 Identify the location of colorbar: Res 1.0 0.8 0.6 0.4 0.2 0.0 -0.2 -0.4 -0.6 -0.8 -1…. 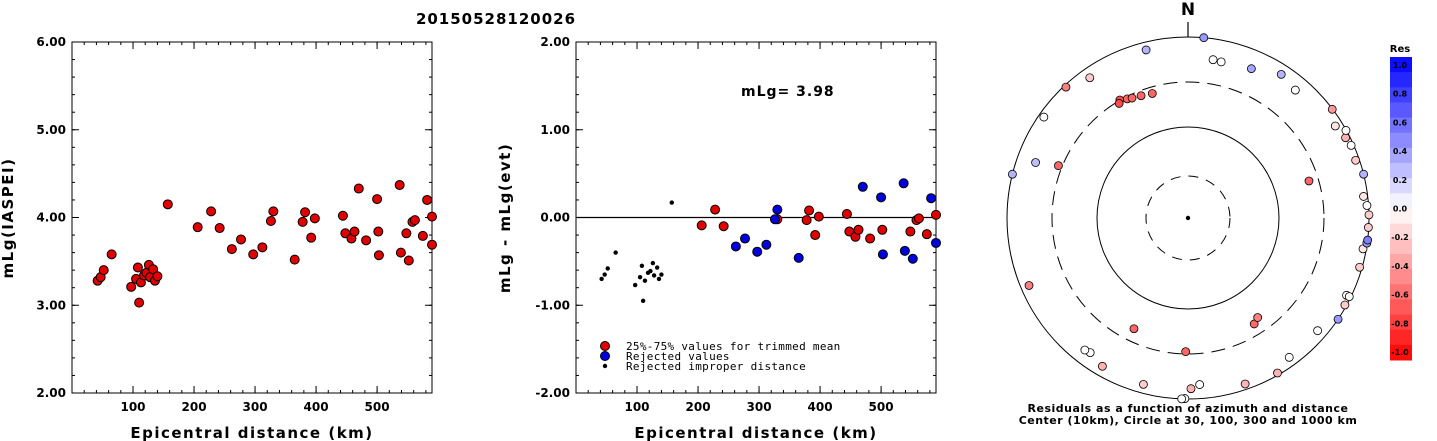
(1401, 202).